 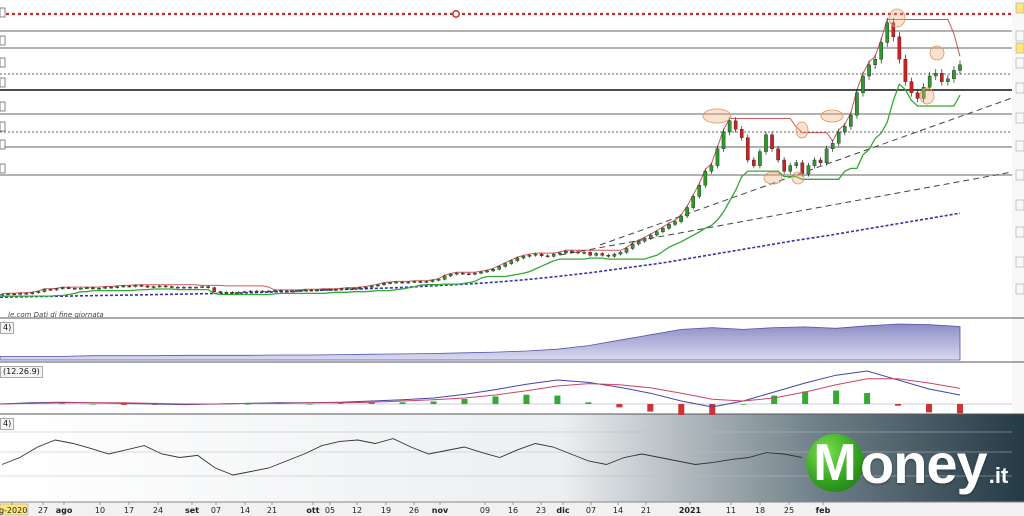 I want to click on volume-layer, so click(x=480, y=342).